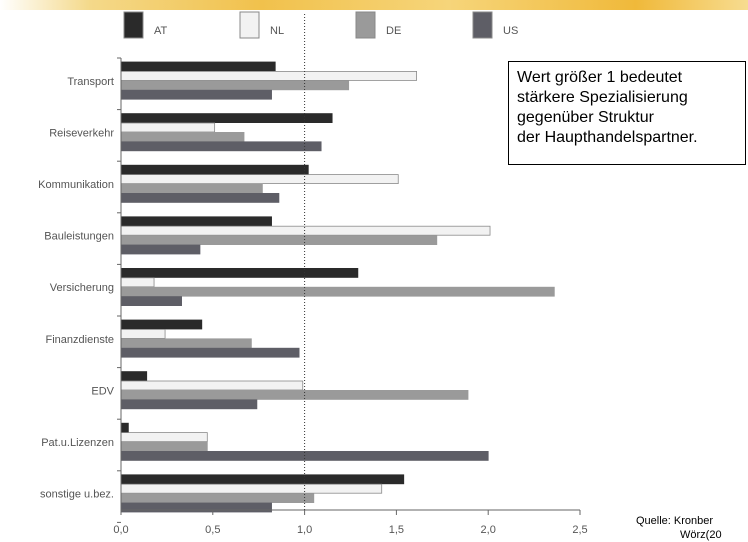 This screenshot has width=748, height=542. Describe the element at coordinates (607, 137) in the screenshot. I see `annotation-line: der Haupthandelspartner.` at that location.